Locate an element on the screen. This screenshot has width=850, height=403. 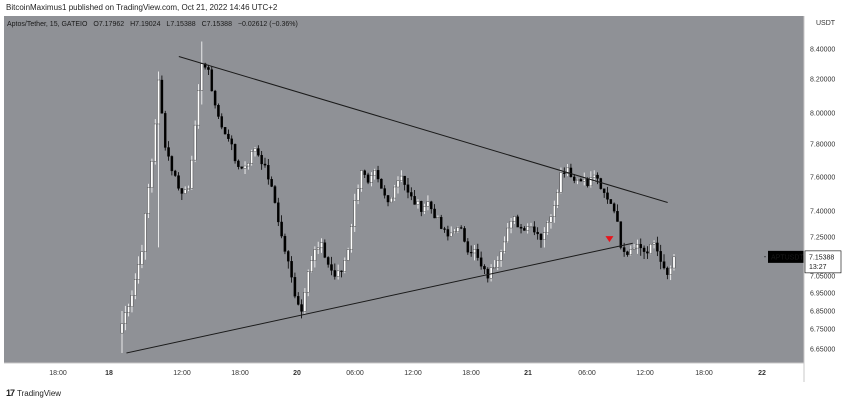
time-axis is located at coordinates (404, 372).